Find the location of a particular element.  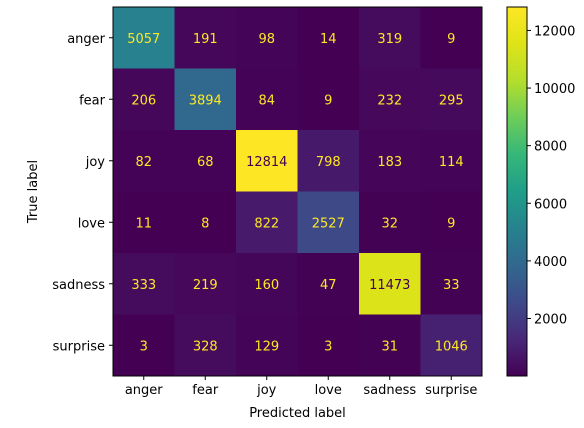

cell-surprise-surprise is located at coordinates (451, 345).